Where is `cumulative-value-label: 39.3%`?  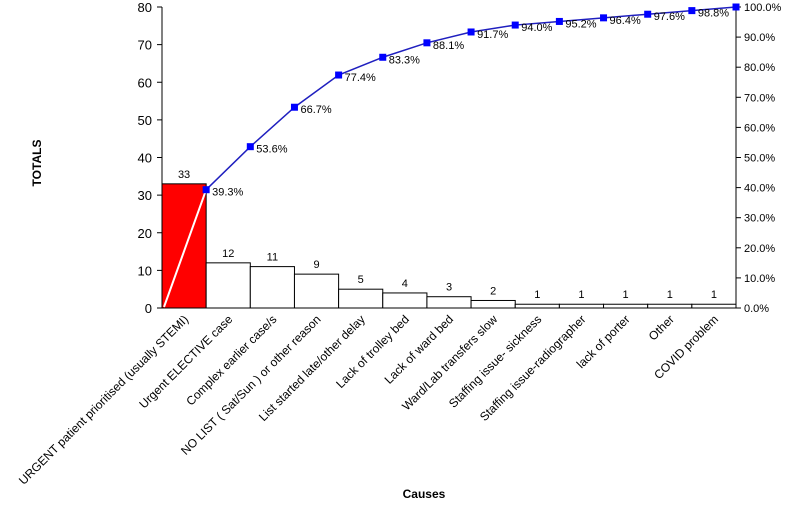 cumulative-value-label: 39.3% is located at coordinates (227, 193).